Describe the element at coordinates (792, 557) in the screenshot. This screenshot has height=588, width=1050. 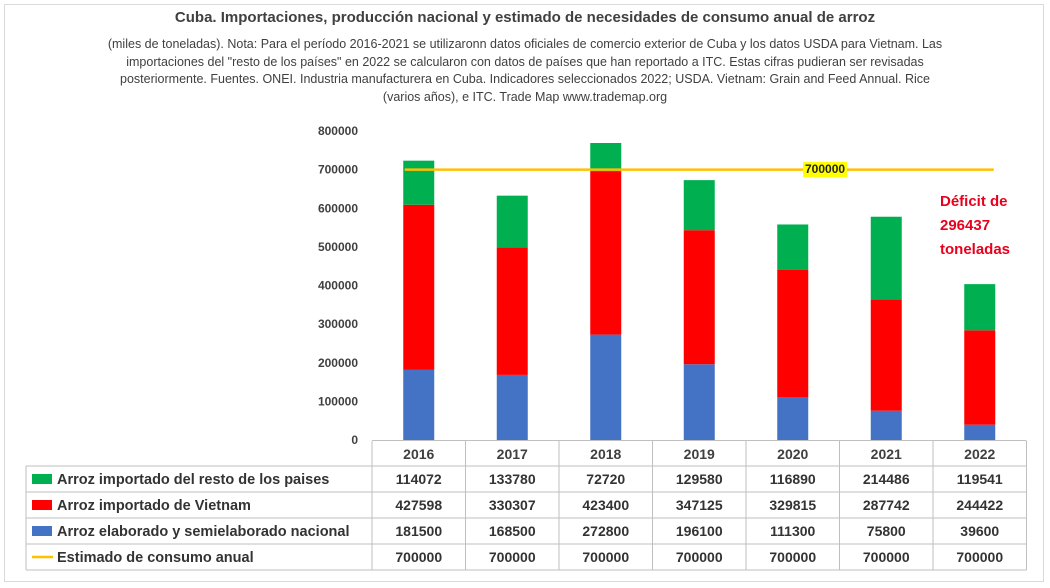
I see `table-cell-3-2020: 700000` at that location.